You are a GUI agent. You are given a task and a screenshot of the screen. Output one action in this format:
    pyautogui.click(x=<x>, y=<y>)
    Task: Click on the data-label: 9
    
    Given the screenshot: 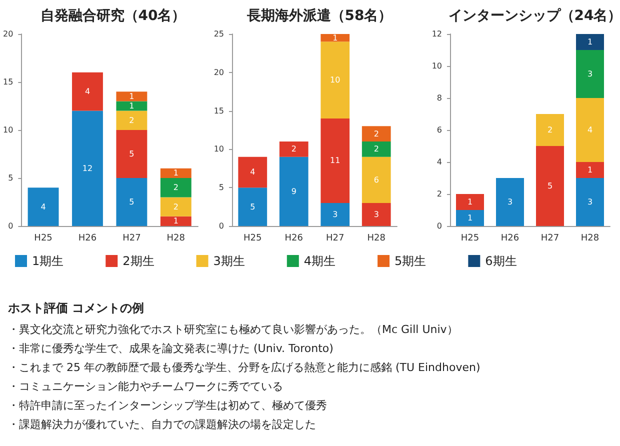 What is the action you would take?
    pyautogui.click(x=293, y=191)
    